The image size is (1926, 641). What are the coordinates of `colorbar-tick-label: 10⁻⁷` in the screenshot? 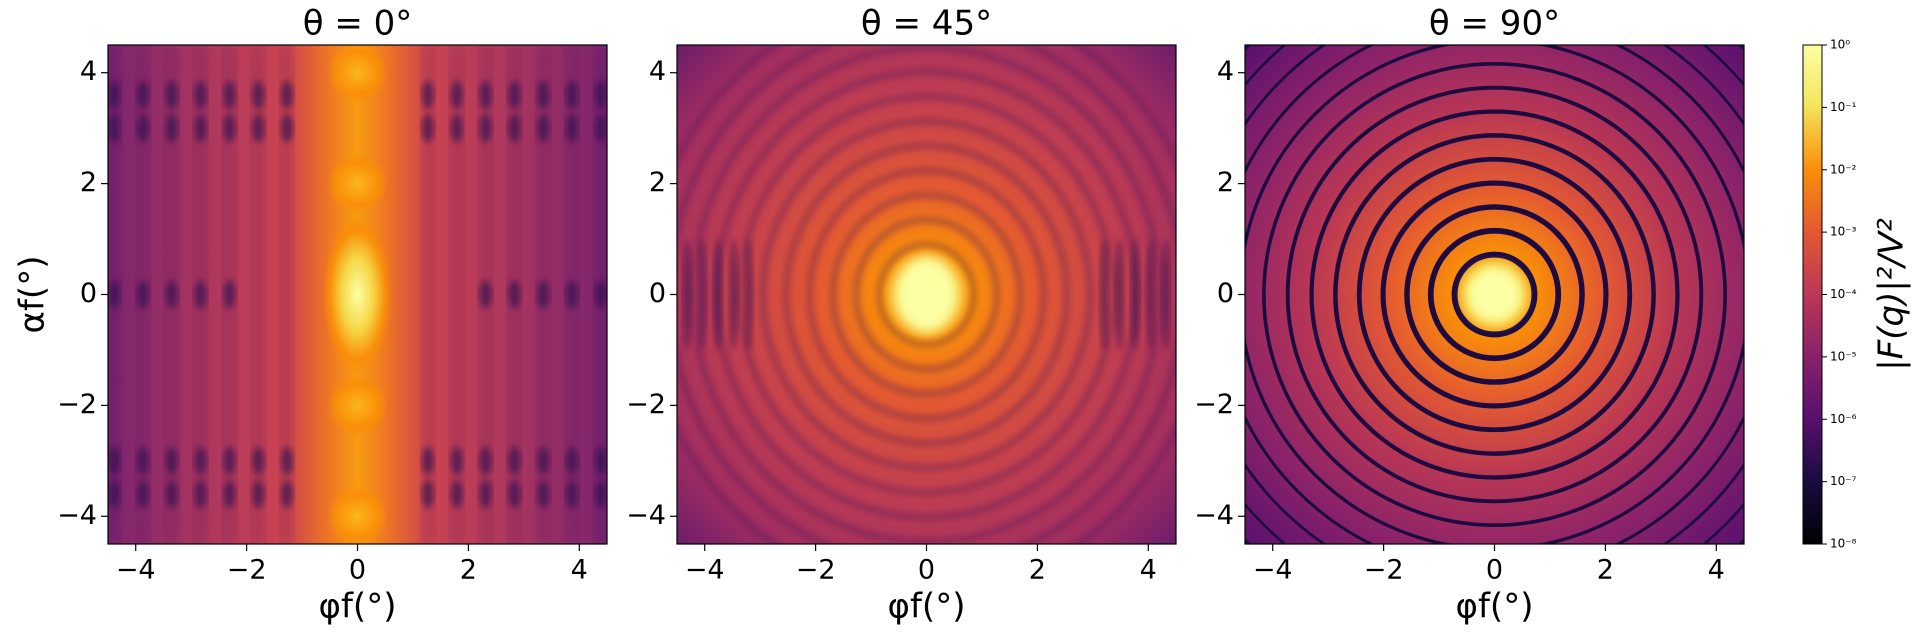 It's located at (1843, 481).